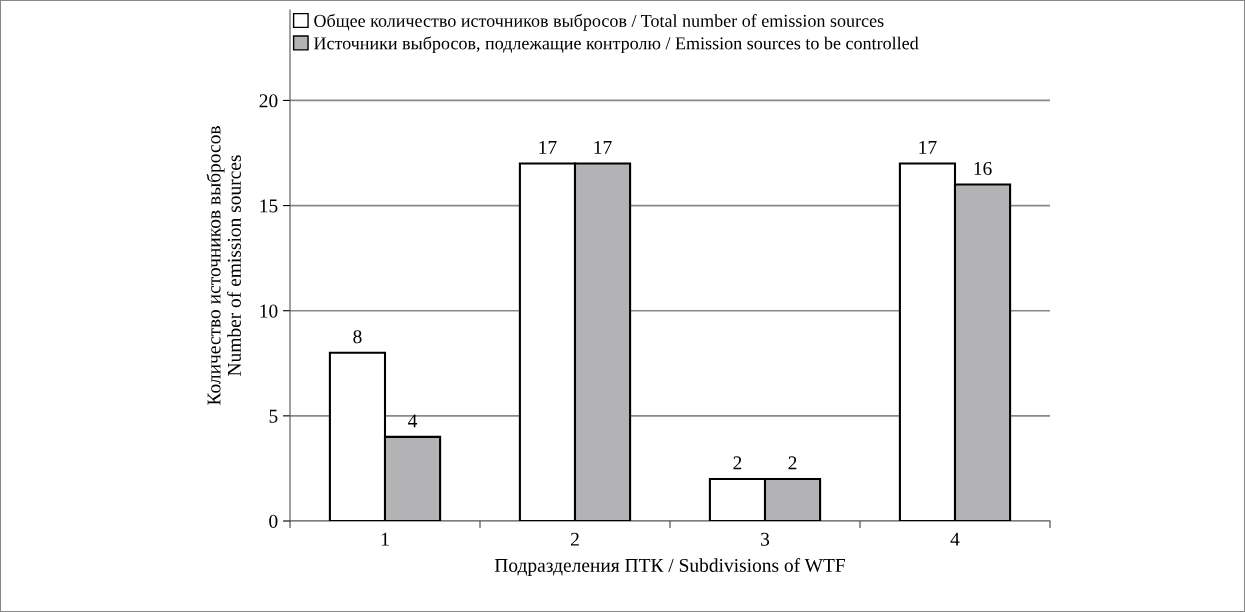 The width and height of the screenshot is (1245, 612). What do you see at coordinates (269, 311) in the screenshot?
I see `y-tick-label: 10` at bounding box center [269, 311].